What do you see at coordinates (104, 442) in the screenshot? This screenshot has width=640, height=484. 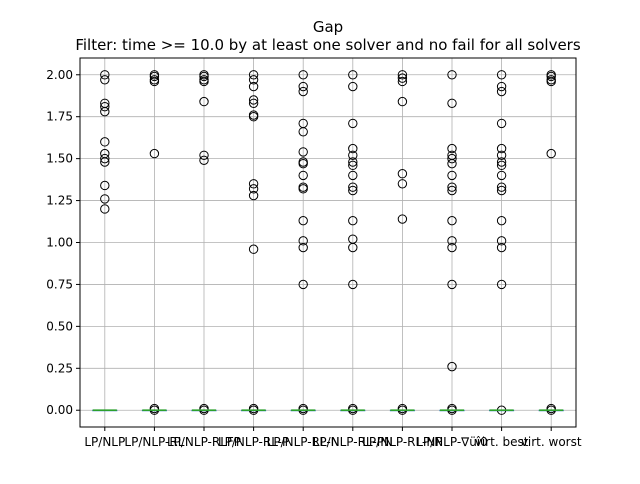 I see `x-tick-label-0: LP/NLP` at bounding box center [104, 442].